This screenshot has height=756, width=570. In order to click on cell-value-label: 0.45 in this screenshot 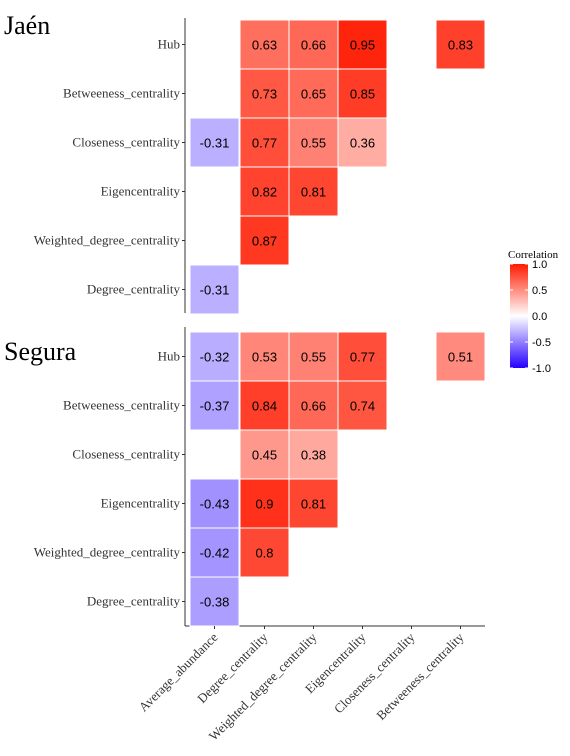, I will do `click(264, 455)`.